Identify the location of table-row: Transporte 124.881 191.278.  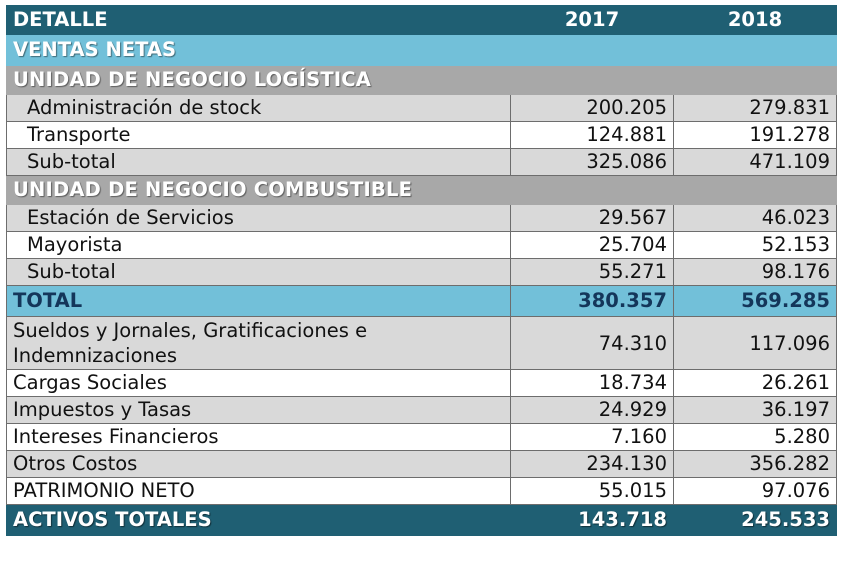
(421, 135).